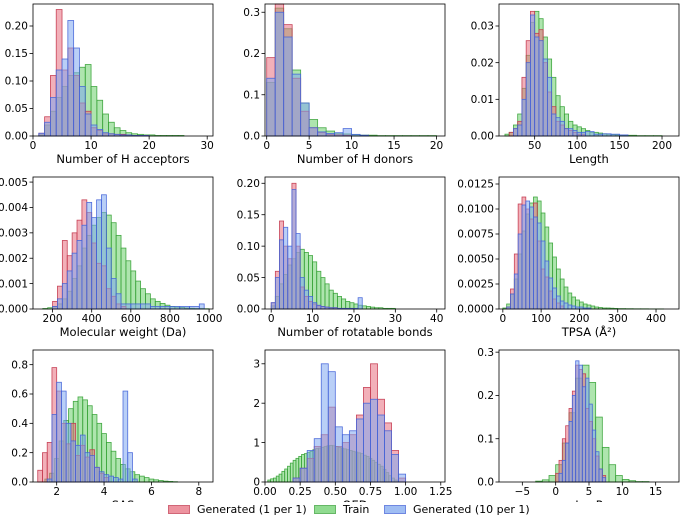  What do you see at coordinates (256, 404) in the screenshot?
I see `y-tick-label: 2` at bounding box center [256, 404].